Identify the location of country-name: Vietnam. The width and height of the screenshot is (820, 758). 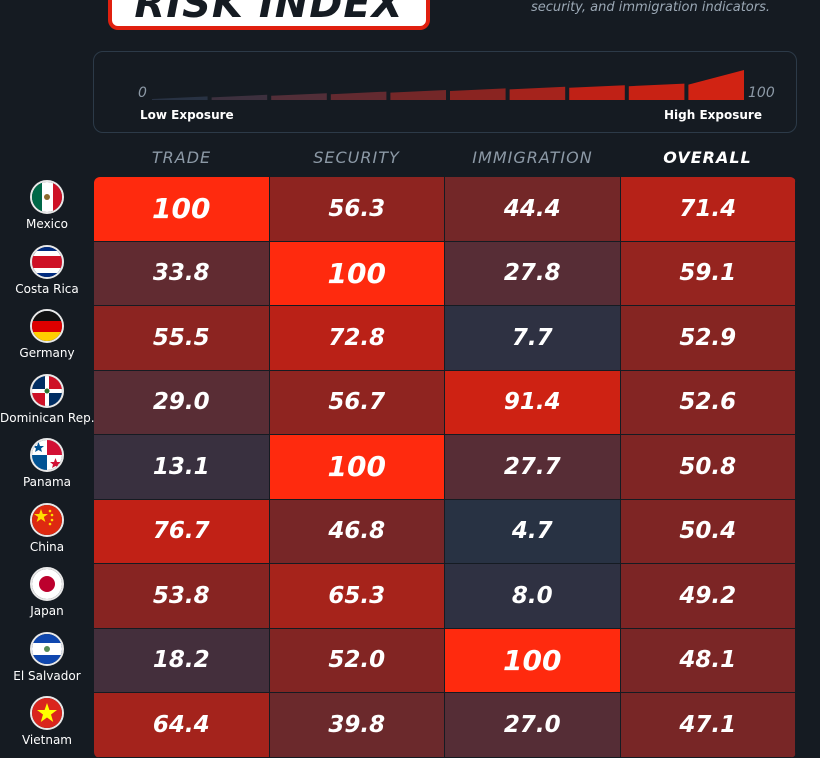
(46, 740).